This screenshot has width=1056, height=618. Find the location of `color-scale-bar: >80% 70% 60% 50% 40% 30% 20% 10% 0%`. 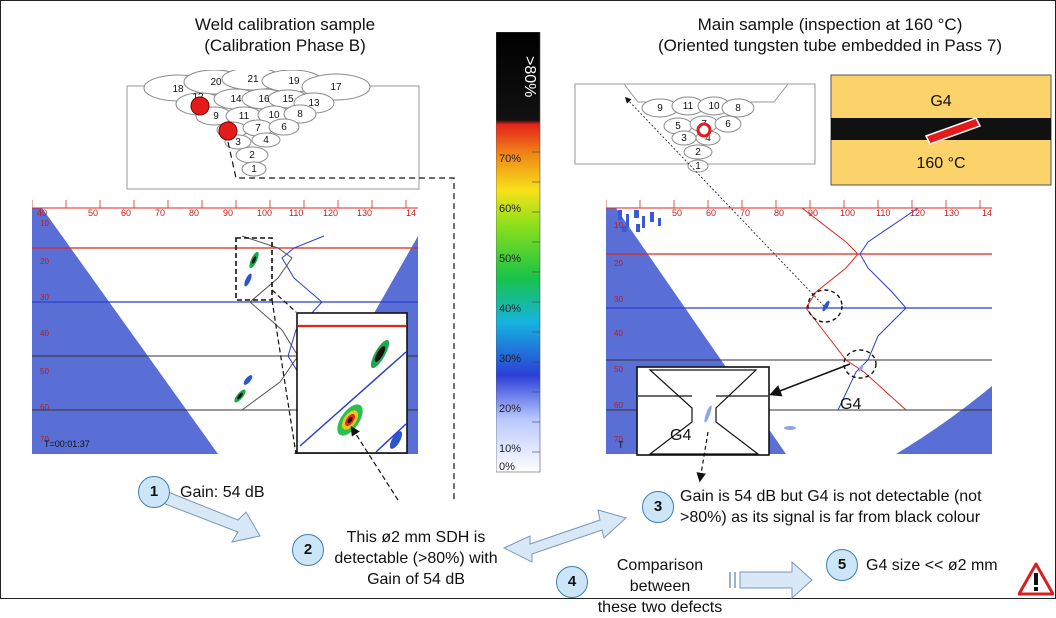

color-scale-bar: >80% 70% 60% 50% 40% 30% 20% 10% 0% is located at coordinates (518, 252).